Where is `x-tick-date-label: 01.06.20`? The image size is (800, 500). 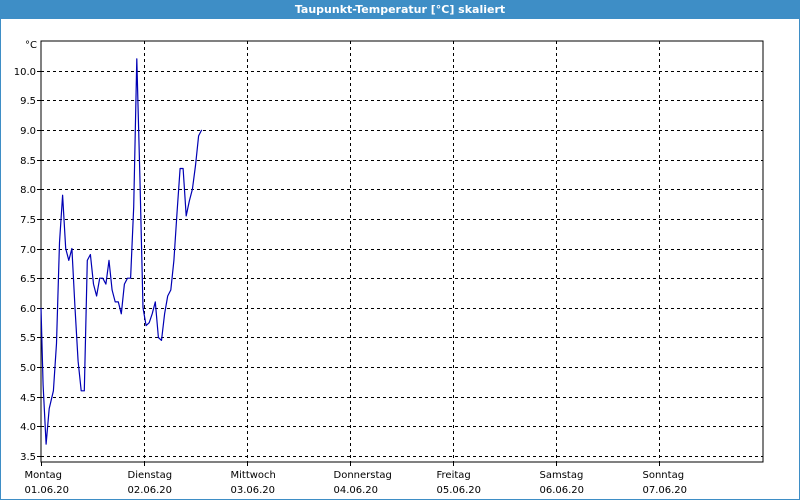
x-tick-date-label: 01.06.20 is located at coordinates (47, 490).